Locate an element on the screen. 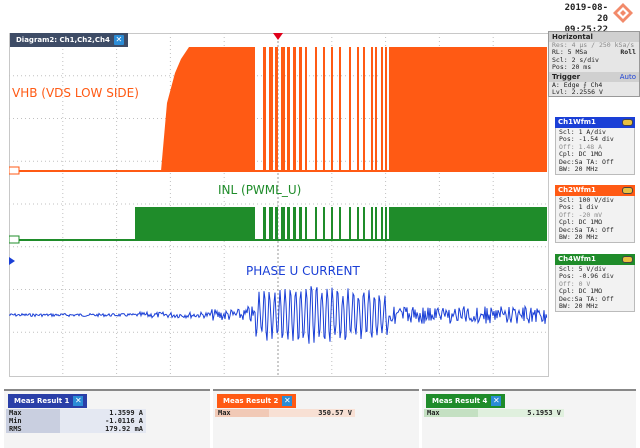 The height and width of the screenshot is (448, 640). meas-value: 1.3599 A is located at coordinates (103, 413).